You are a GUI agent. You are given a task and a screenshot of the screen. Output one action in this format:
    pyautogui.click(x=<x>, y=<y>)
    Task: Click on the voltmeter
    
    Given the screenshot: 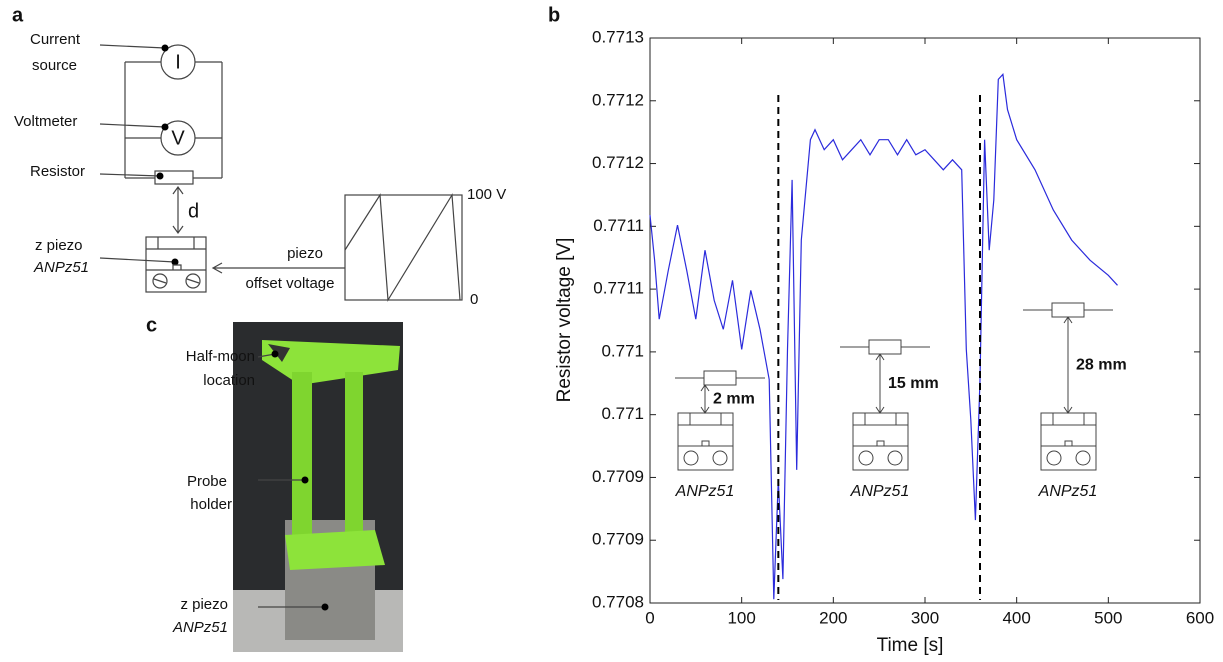 What is the action you would take?
    pyautogui.click(x=178, y=138)
    